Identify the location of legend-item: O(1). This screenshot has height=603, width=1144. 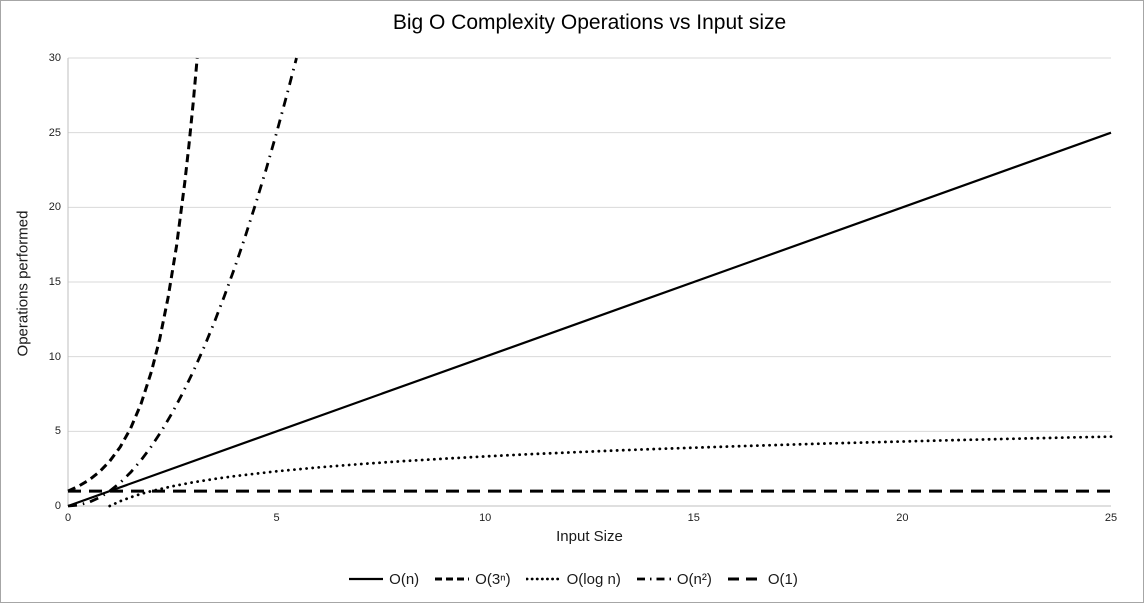
(762, 579).